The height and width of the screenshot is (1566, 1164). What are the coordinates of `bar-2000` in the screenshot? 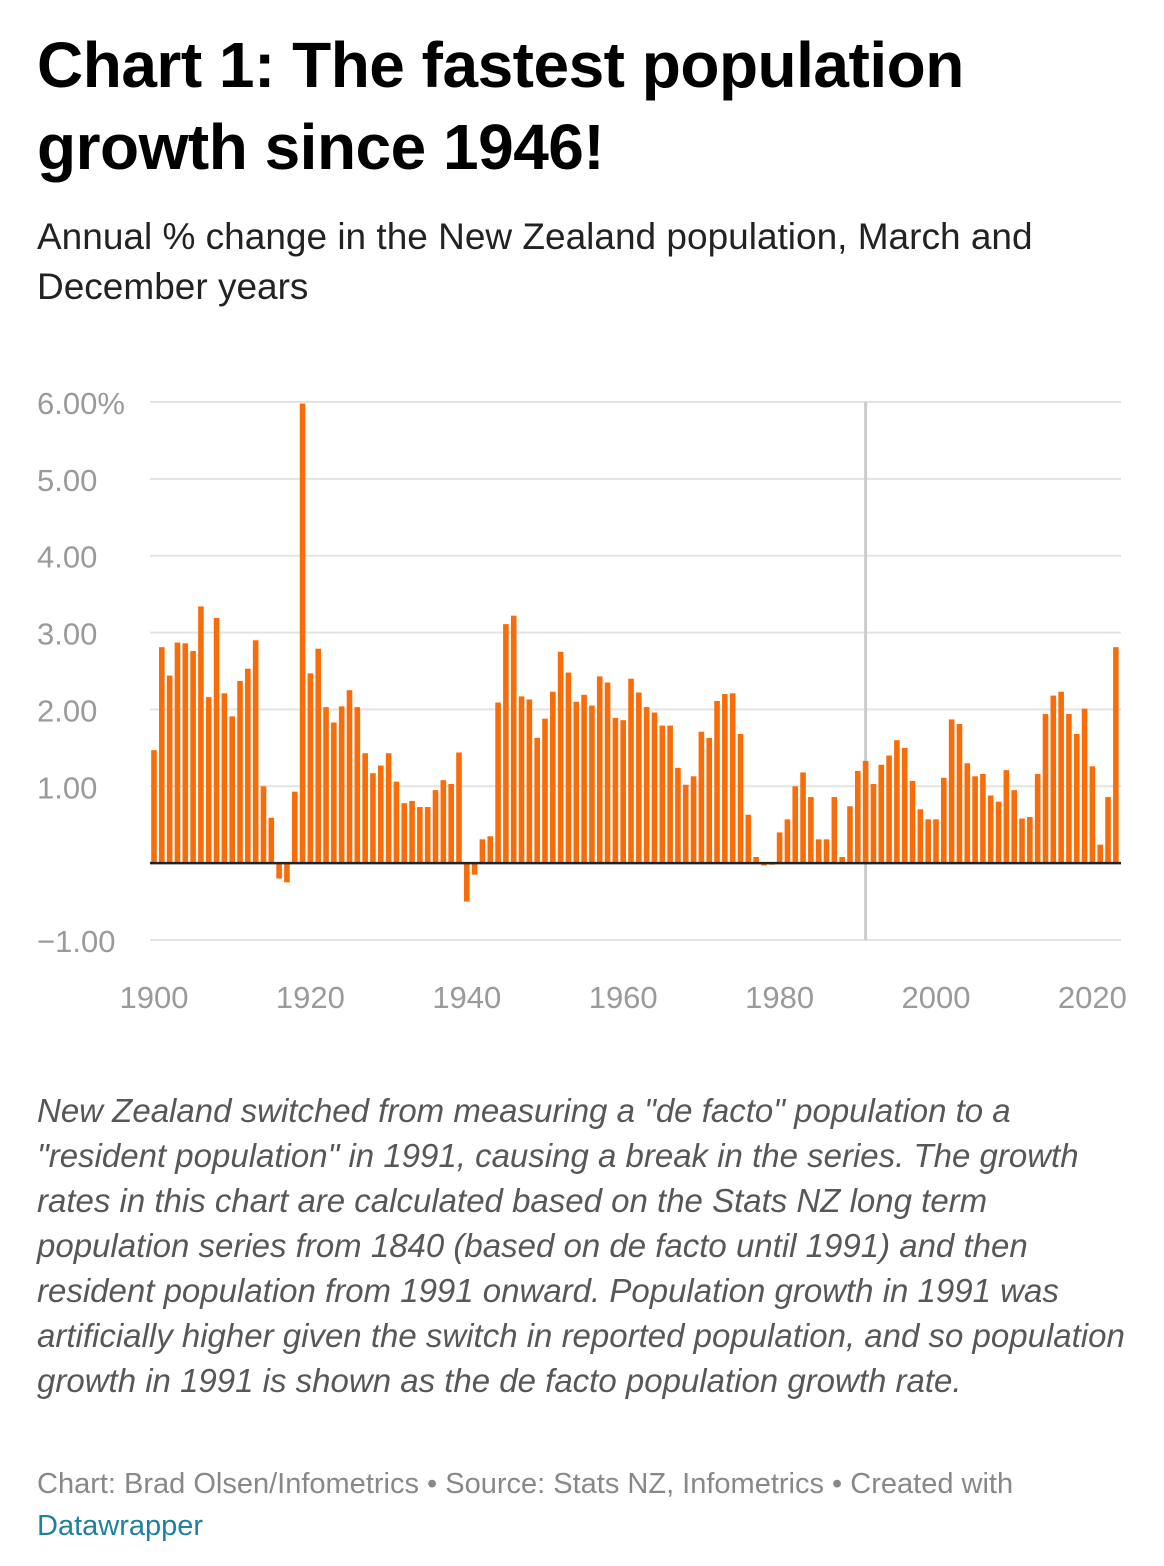 It's located at (936, 841).